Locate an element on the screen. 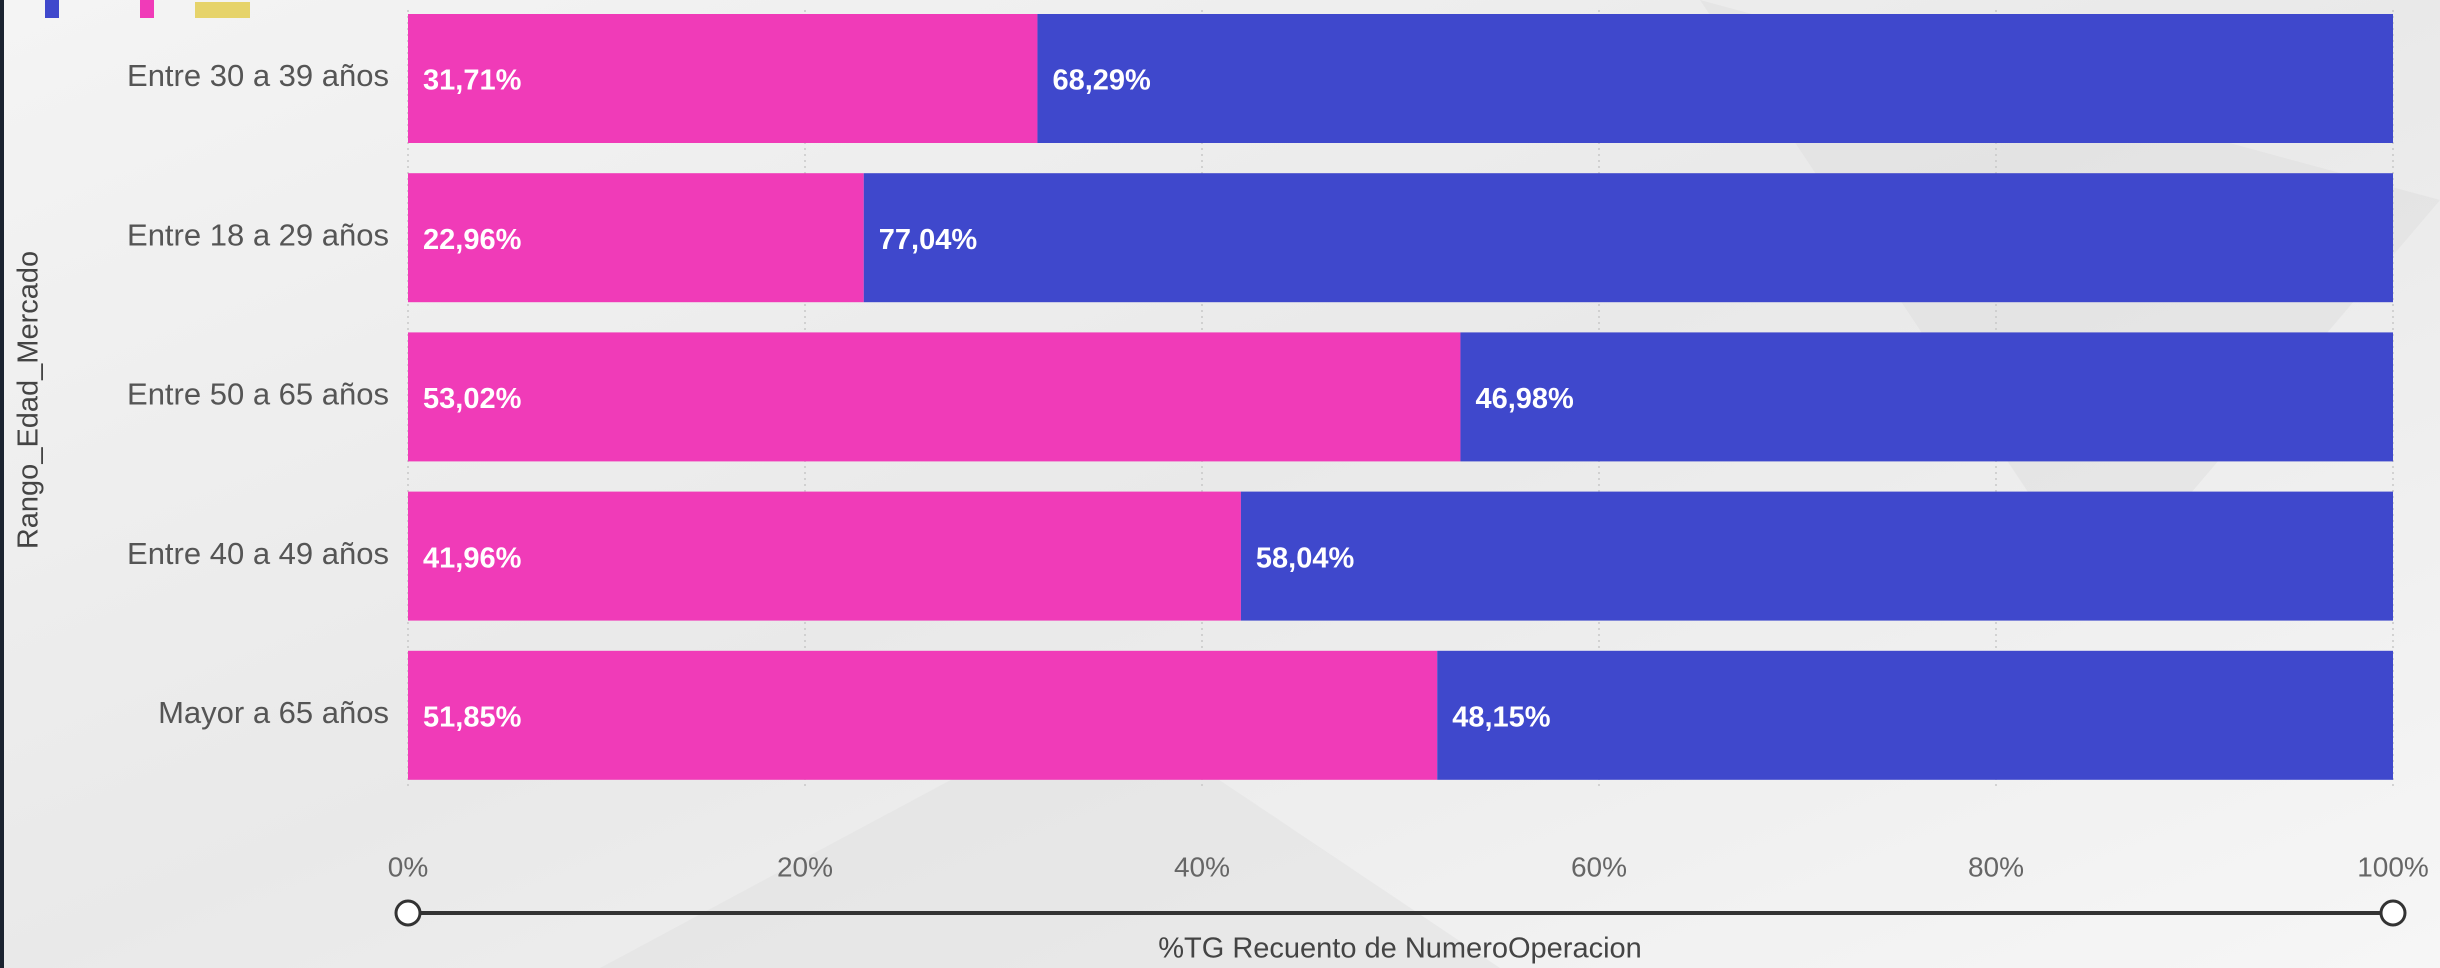 The image size is (2440, 968). x-tick-label: 40% is located at coordinates (1202, 866).